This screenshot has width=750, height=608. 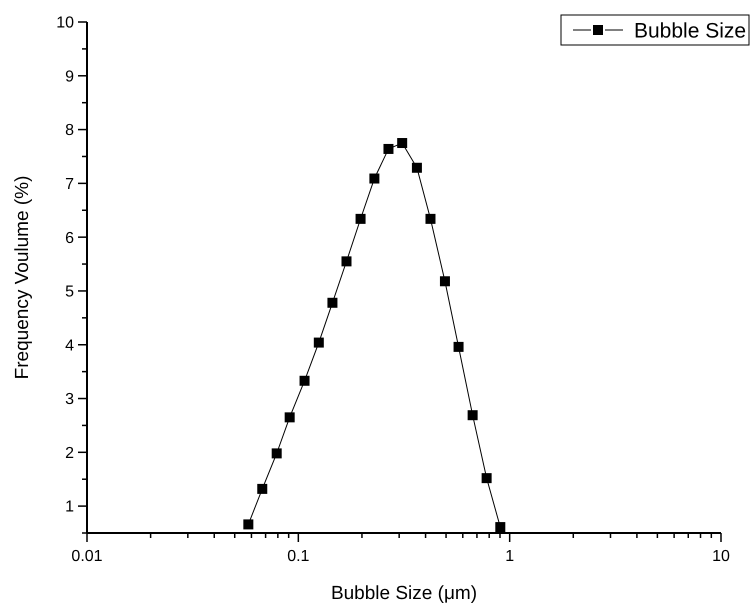 What do you see at coordinates (69, 399) in the screenshot?
I see `y-tick-label: 3` at bounding box center [69, 399].